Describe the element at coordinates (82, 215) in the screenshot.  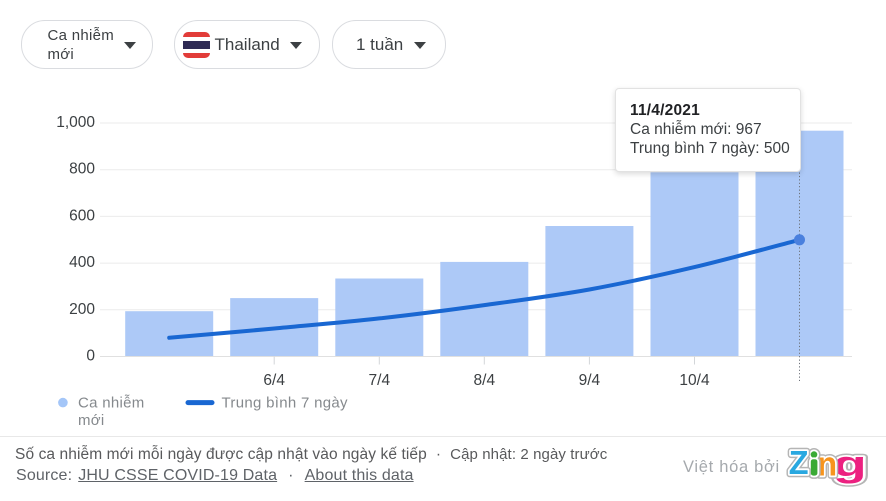
I see `svg-text: 600` at that location.